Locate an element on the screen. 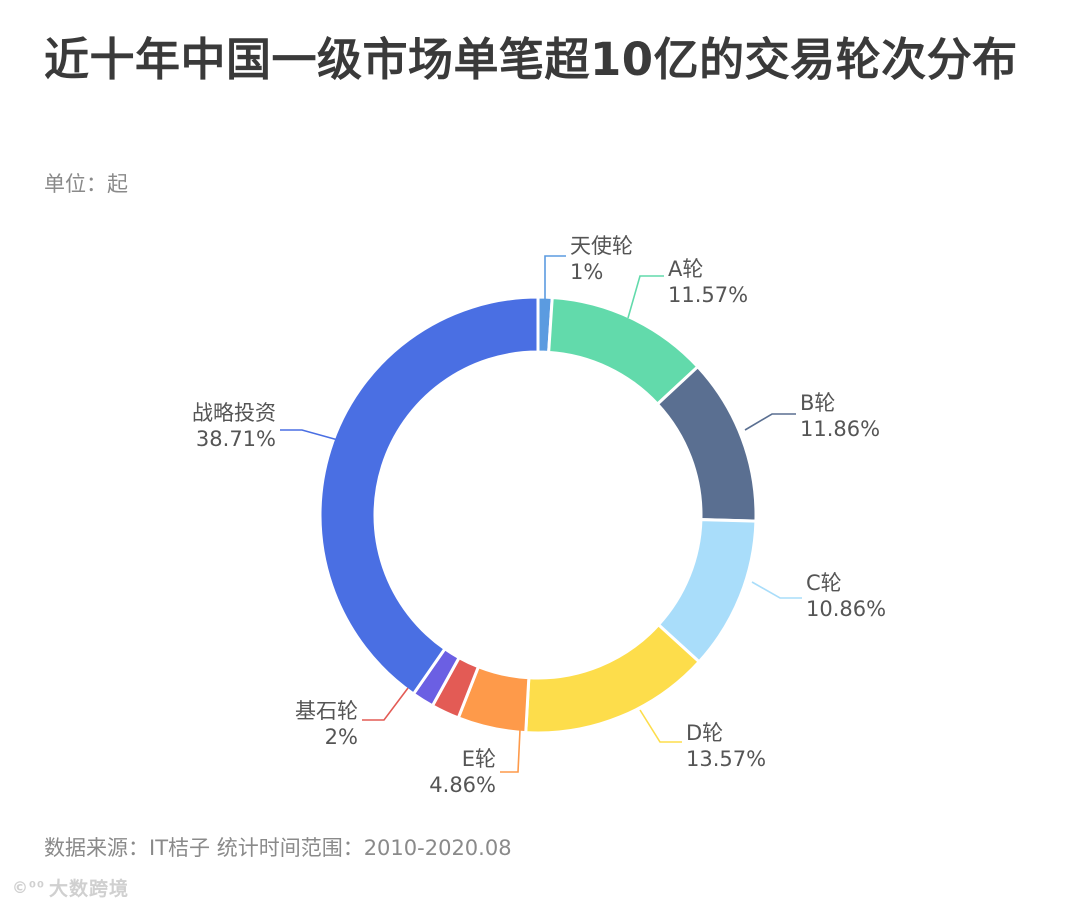 The image size is (1080, 907). unit-label: 单位：起 is located at coordinates (86, 184).